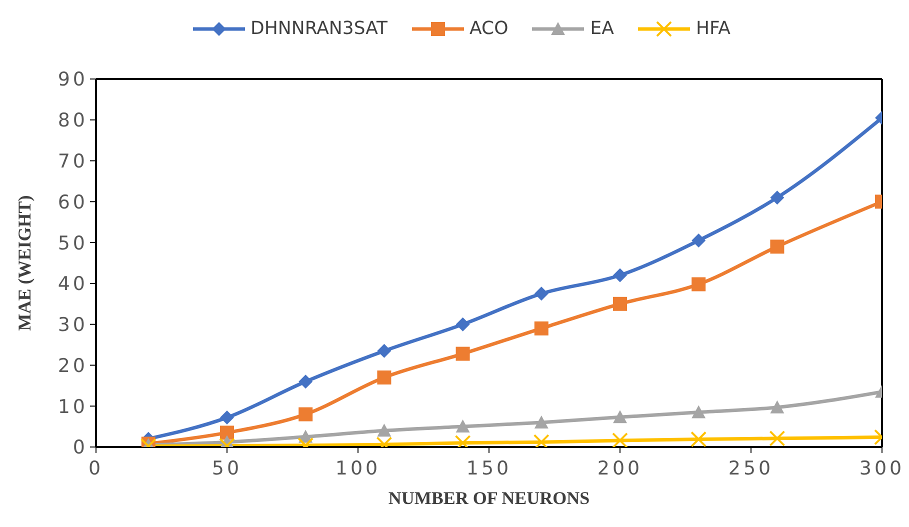  What do you see at coordinates (620, 468) in the screenshot?
I see `x-tick-label: 200` at bounding box center [620, 468].